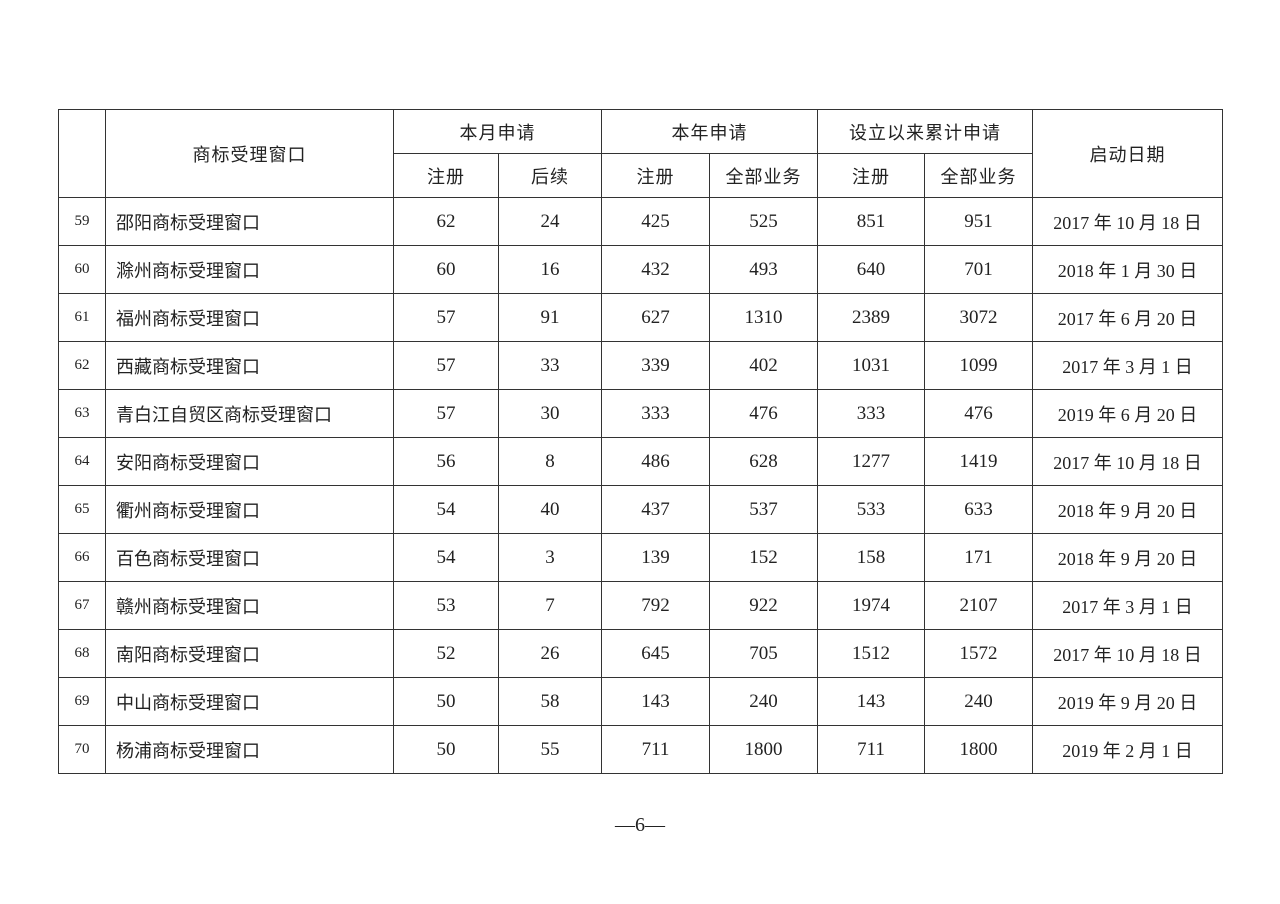  Describe the element at coordinates (871, 221) in the screenshot. I see `cumulative-register-cell: 851` at that location.